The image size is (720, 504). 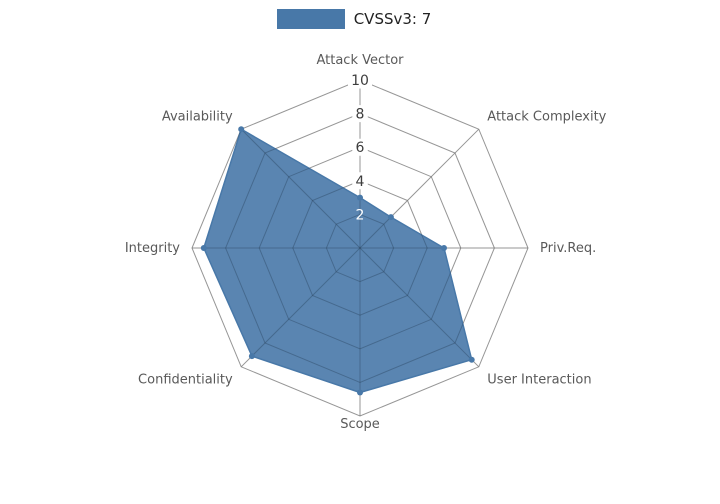 What do you see at coordinates (539, 379) in the screenshot?
I see `axis-label-user-interaction: User Interaction` at bounding box center [539, 379].